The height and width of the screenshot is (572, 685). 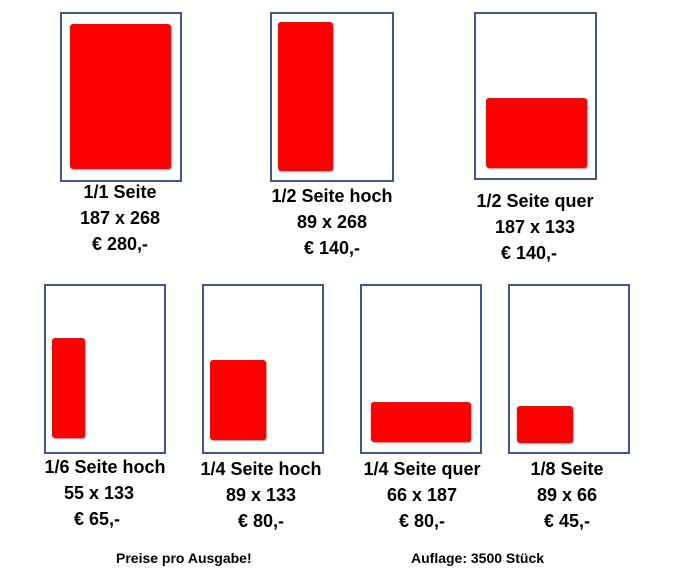 What do you see at coordinates (421, 422) in the screenshot?
I see `ad-area-quarter-page-horizontal` at bounding box center [421, 422].